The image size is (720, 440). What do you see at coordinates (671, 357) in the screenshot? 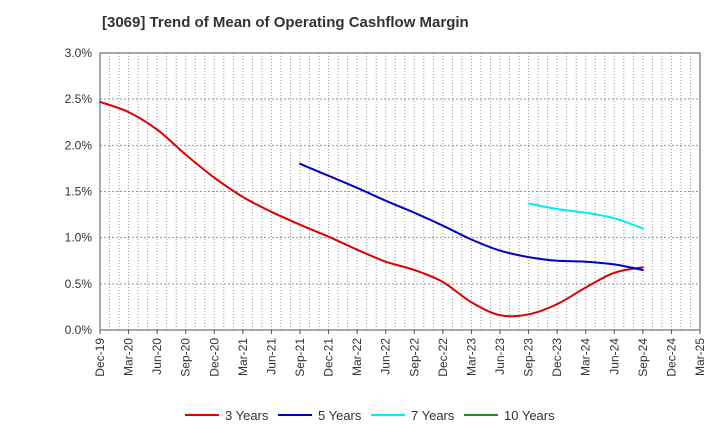
I see `x-tick-label: Dec-24` at bounding box center [671, 357].